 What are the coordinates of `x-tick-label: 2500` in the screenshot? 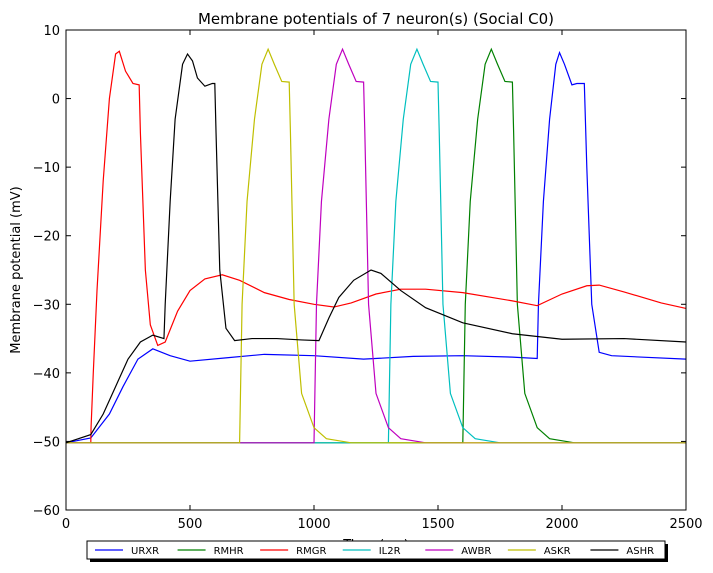 It's located at (685, 524).